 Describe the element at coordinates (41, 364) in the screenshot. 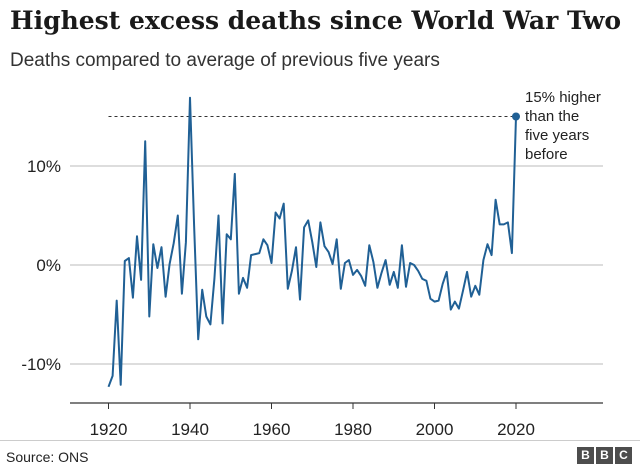

I see `y-tick-label: -10%` at that location.